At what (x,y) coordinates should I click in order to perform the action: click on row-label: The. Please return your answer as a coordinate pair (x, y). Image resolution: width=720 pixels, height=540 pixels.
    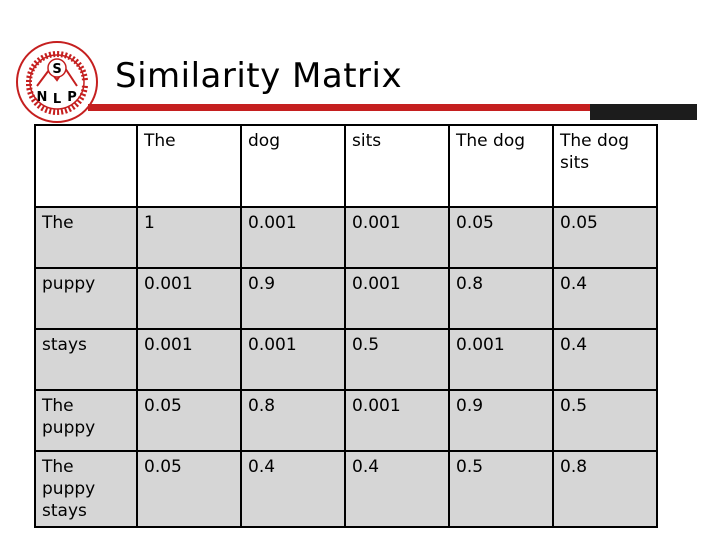
    Looking at the image, I should click on (86, 237).